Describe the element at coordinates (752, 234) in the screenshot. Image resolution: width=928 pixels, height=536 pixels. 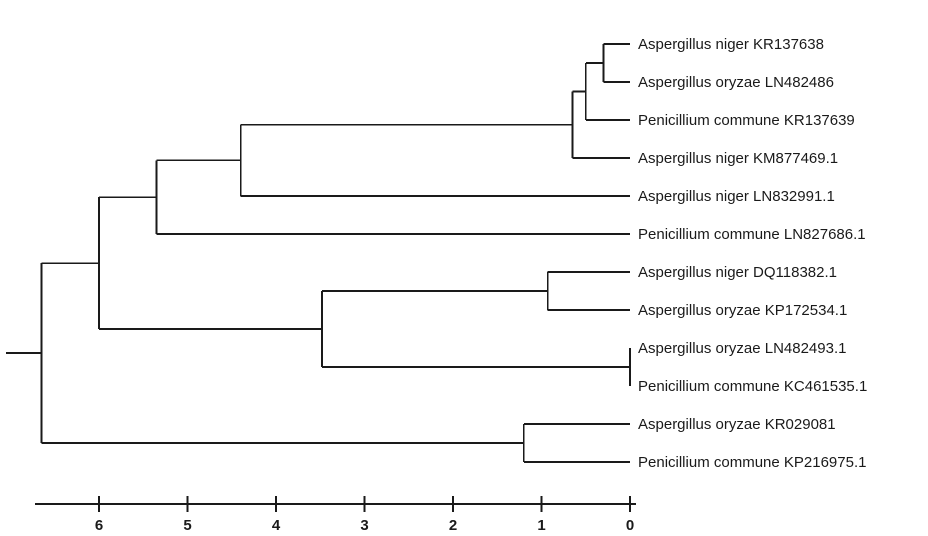
I see `leaf-label: Penicillium commune LN827686.1` at that location.